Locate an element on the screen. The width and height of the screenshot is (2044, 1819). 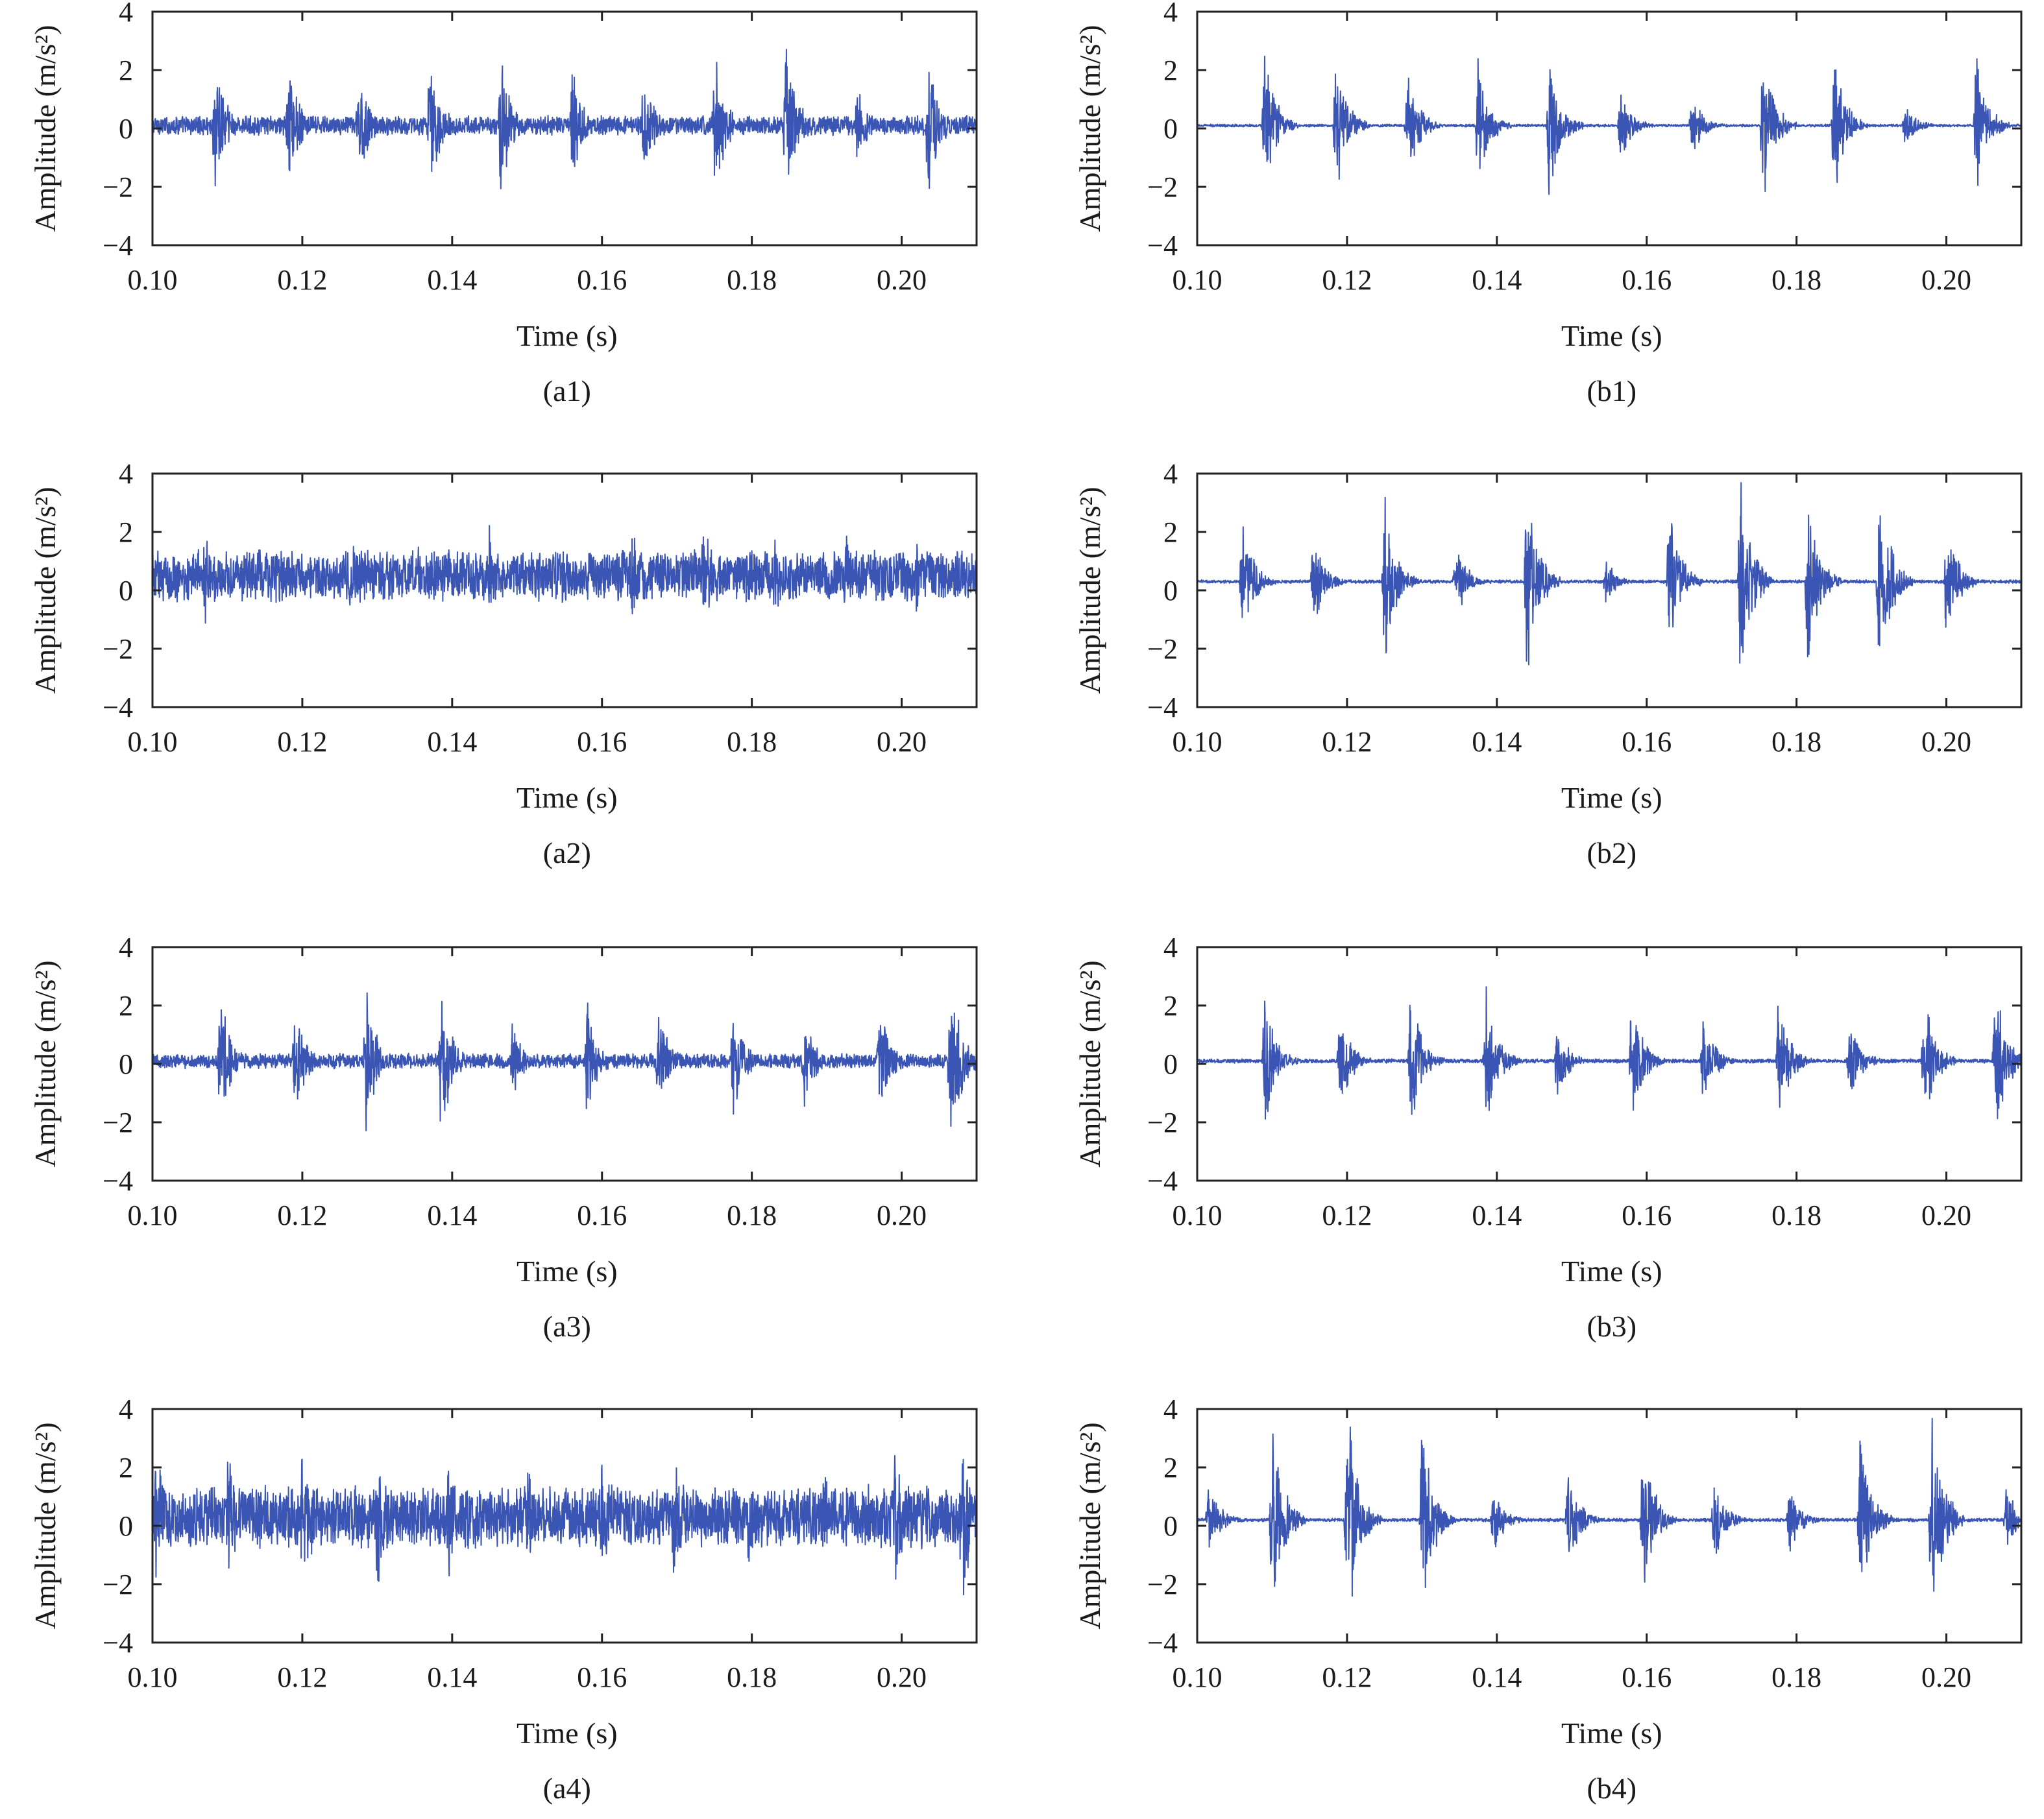
panel-label: (b2) is located at coordinates (1611, 852).